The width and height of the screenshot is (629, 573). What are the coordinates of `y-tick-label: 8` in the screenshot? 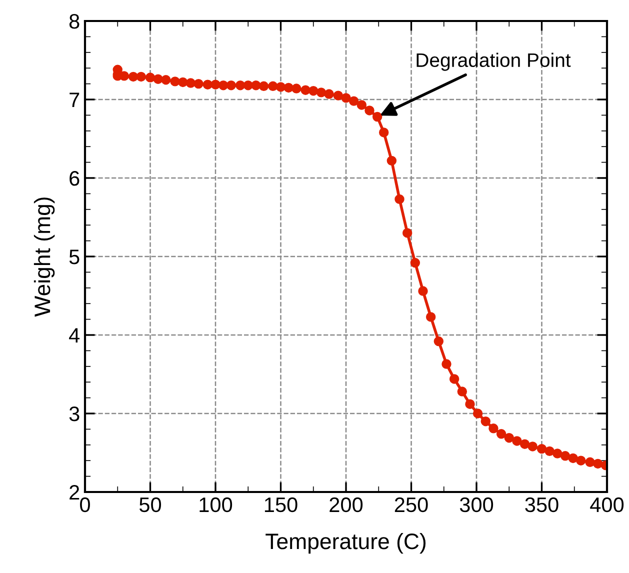 It's located at (74, 21).